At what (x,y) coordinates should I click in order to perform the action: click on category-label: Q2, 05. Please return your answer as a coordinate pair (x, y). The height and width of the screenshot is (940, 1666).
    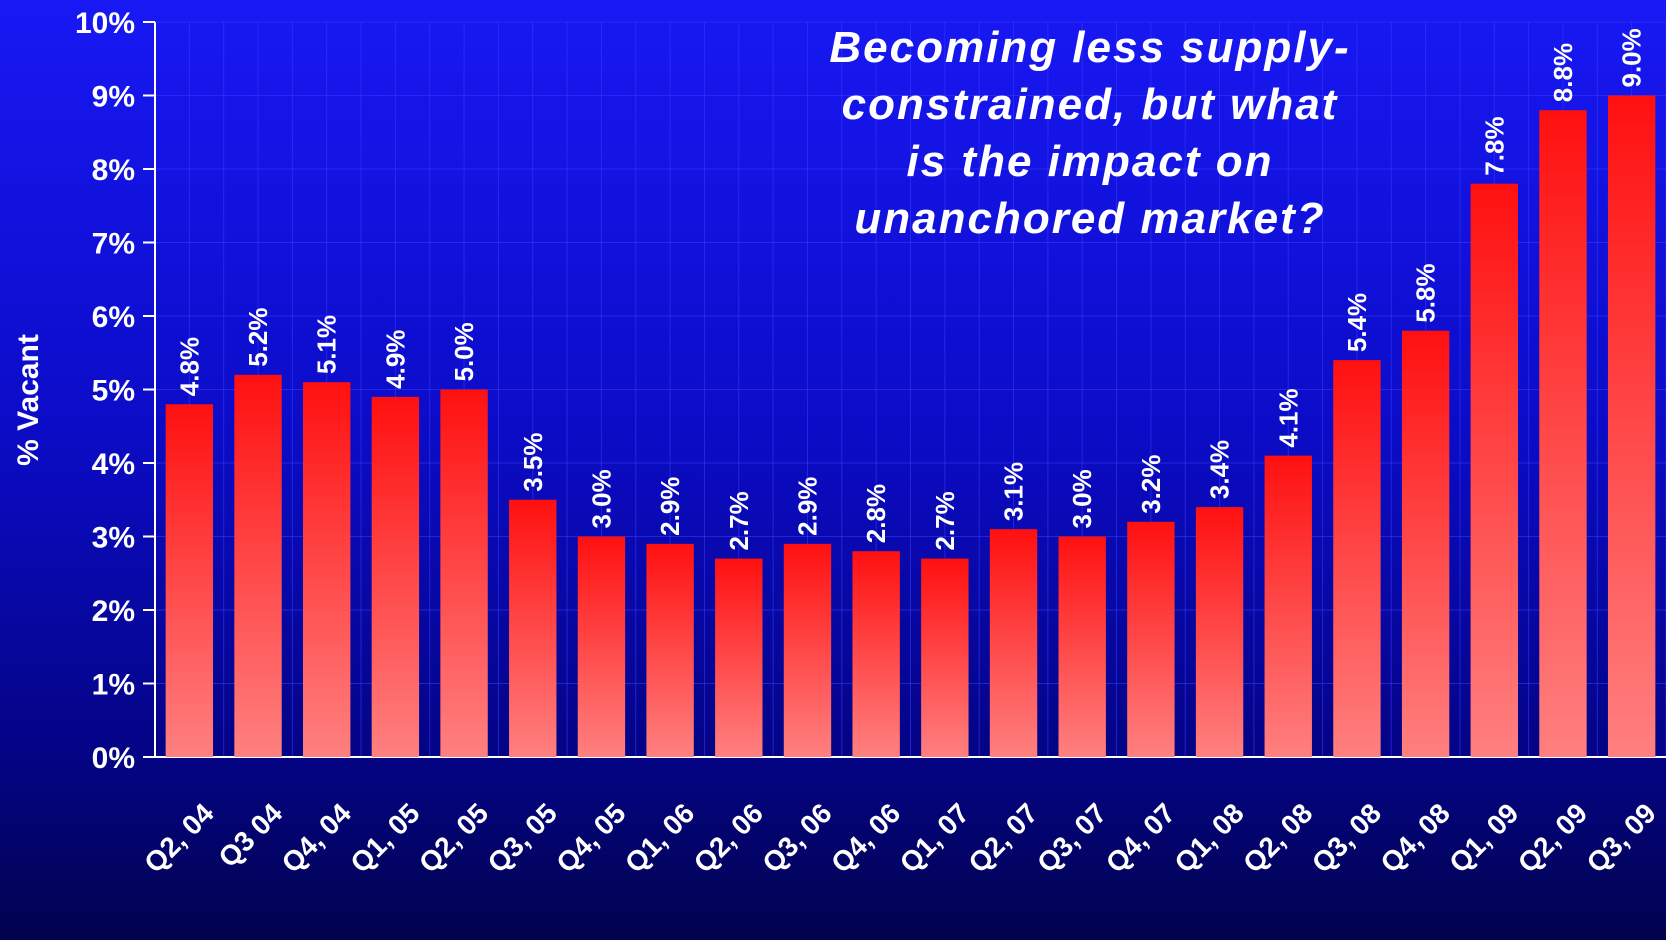
    Looking at the image, I should click on (453, 837).